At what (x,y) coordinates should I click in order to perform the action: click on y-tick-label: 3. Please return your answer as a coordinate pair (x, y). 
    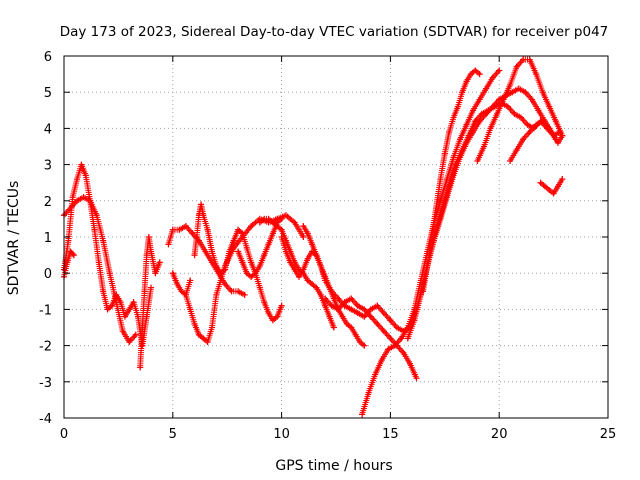
    Looking at the image, I should click on (48, 166).